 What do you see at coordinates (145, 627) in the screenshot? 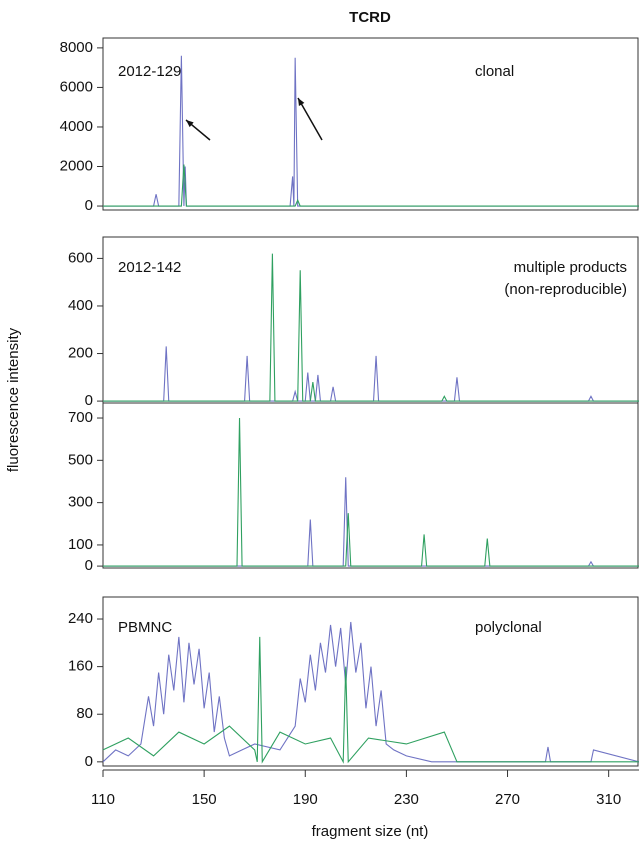
I see `annotation: PBMNC` at bounding box center [145, 627].